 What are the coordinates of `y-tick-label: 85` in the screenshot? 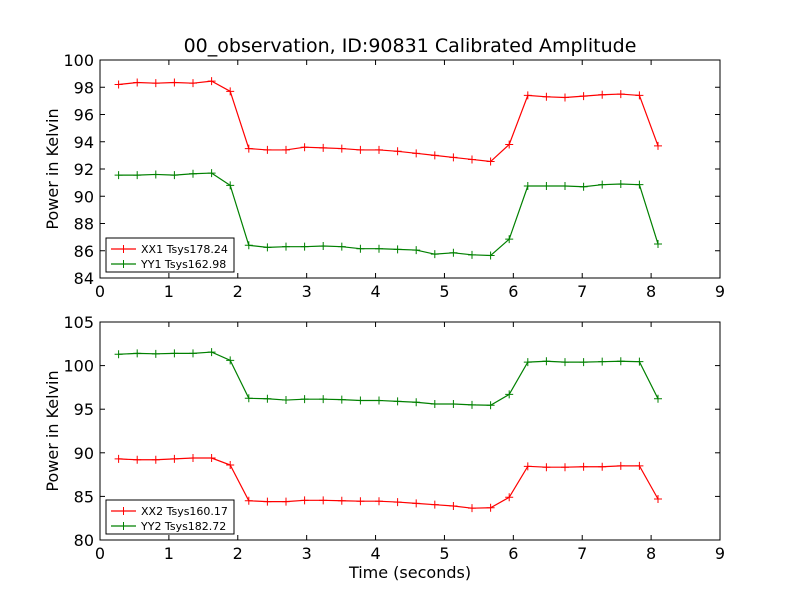 It's located at (84, 496).